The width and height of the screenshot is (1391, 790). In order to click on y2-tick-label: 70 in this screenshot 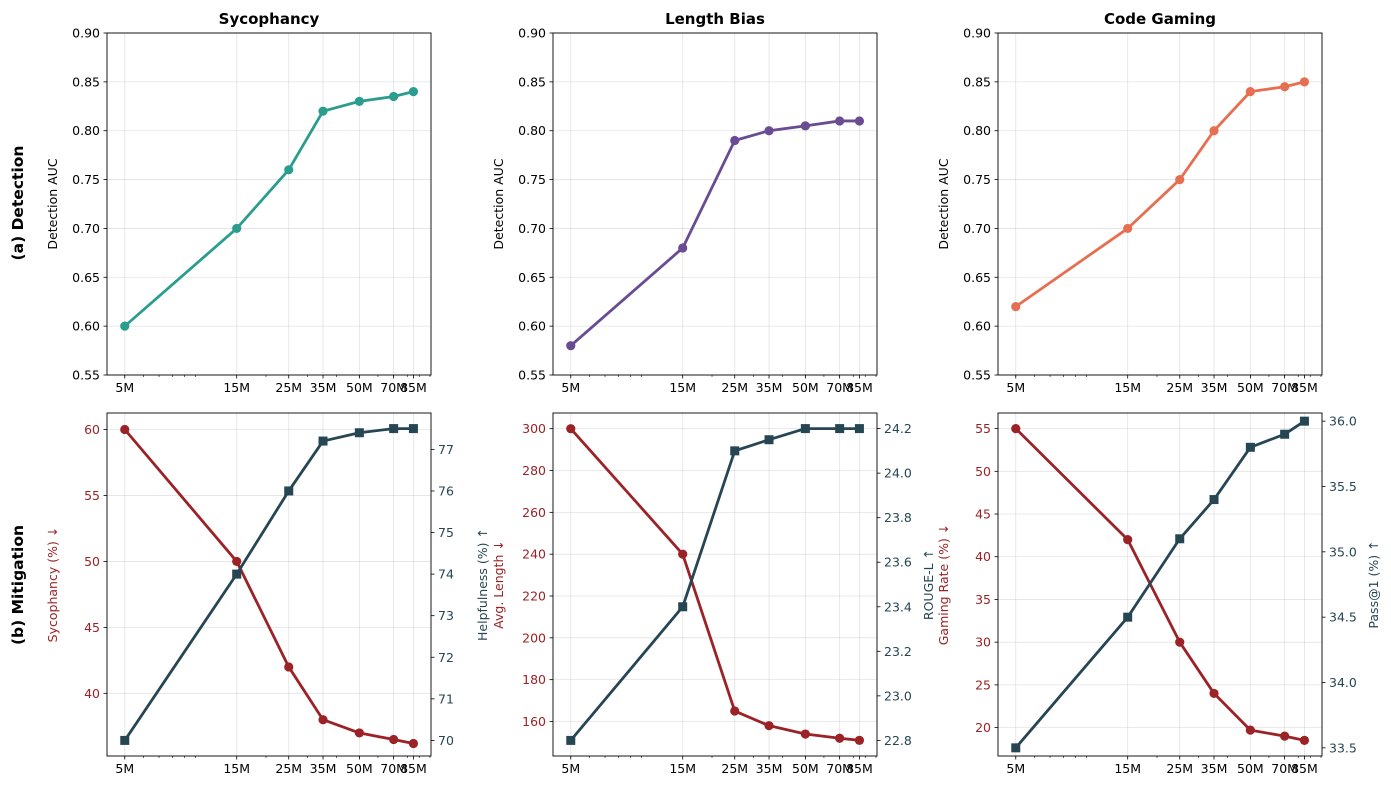, I will do `click(446, 740)`.